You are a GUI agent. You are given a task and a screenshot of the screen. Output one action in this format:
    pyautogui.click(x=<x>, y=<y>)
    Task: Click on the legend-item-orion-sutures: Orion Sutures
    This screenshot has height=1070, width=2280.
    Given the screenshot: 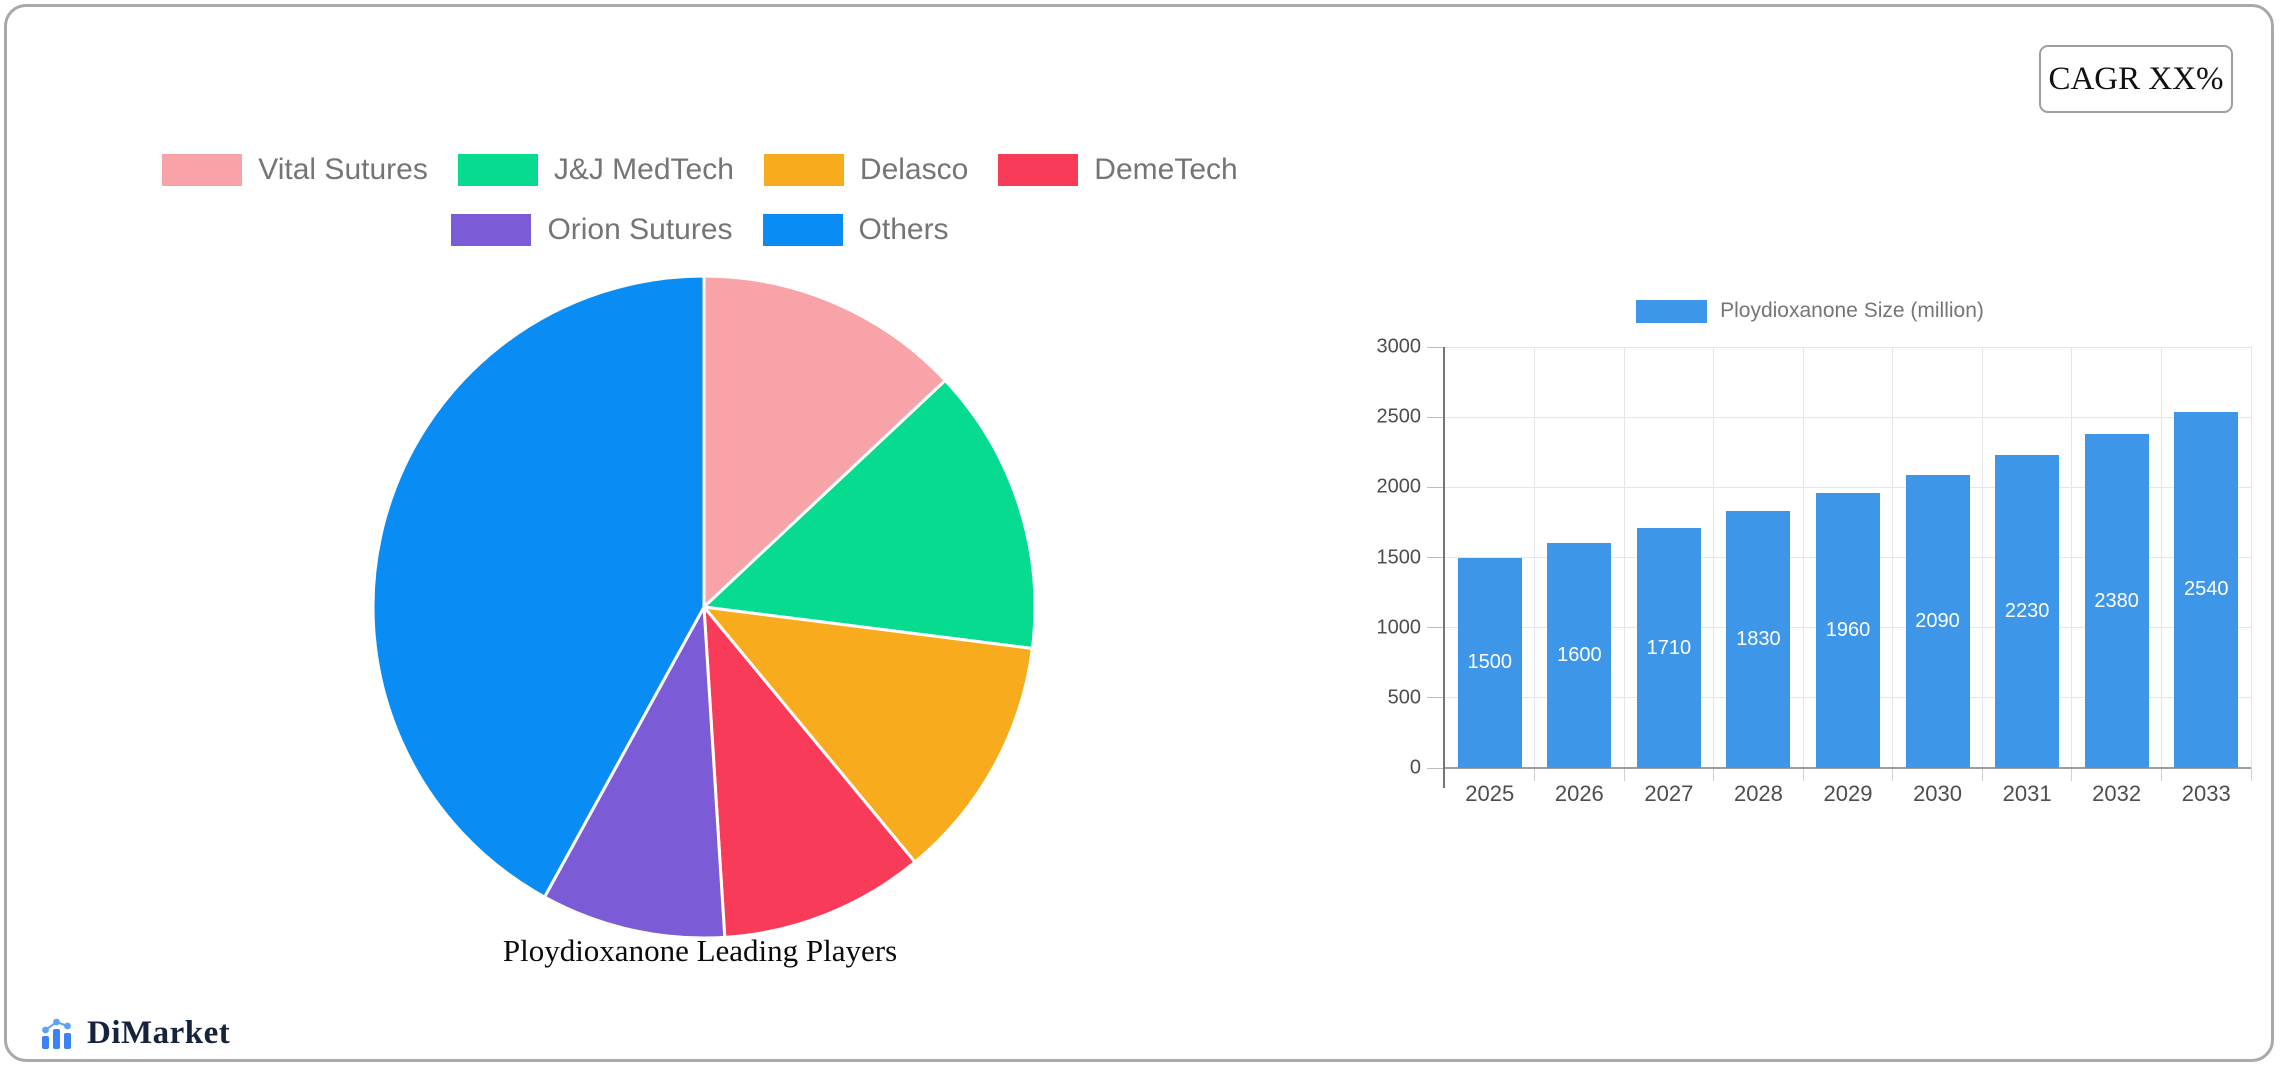 What is the action you would take?
    pyautogui.click(x=592, y=230)
    